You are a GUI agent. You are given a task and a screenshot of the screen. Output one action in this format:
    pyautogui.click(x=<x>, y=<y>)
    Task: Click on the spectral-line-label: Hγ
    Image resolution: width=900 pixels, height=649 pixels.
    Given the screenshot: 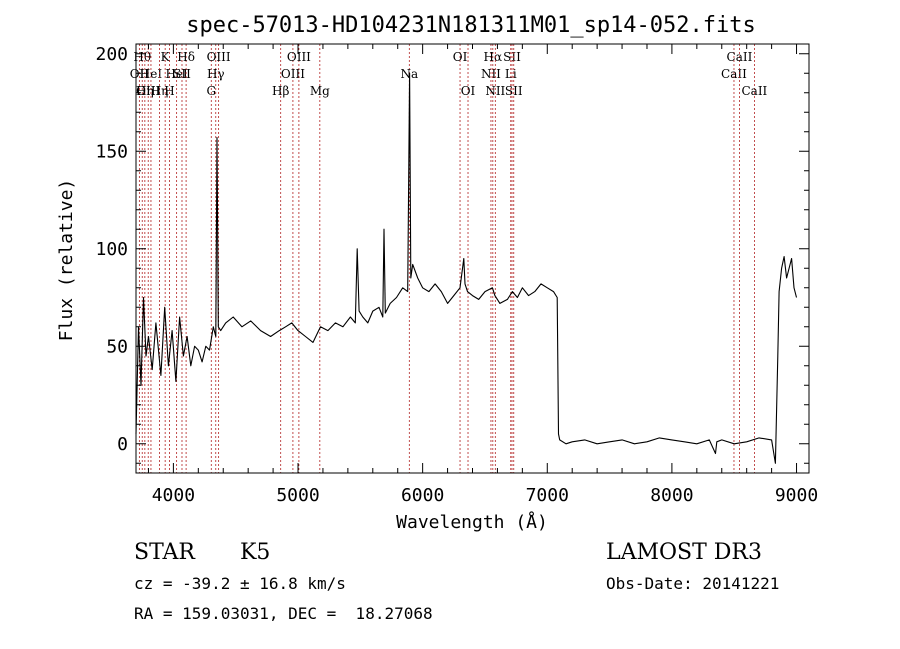 What is the action you would take?
    pyautogui.click(x=216, y=74)
    